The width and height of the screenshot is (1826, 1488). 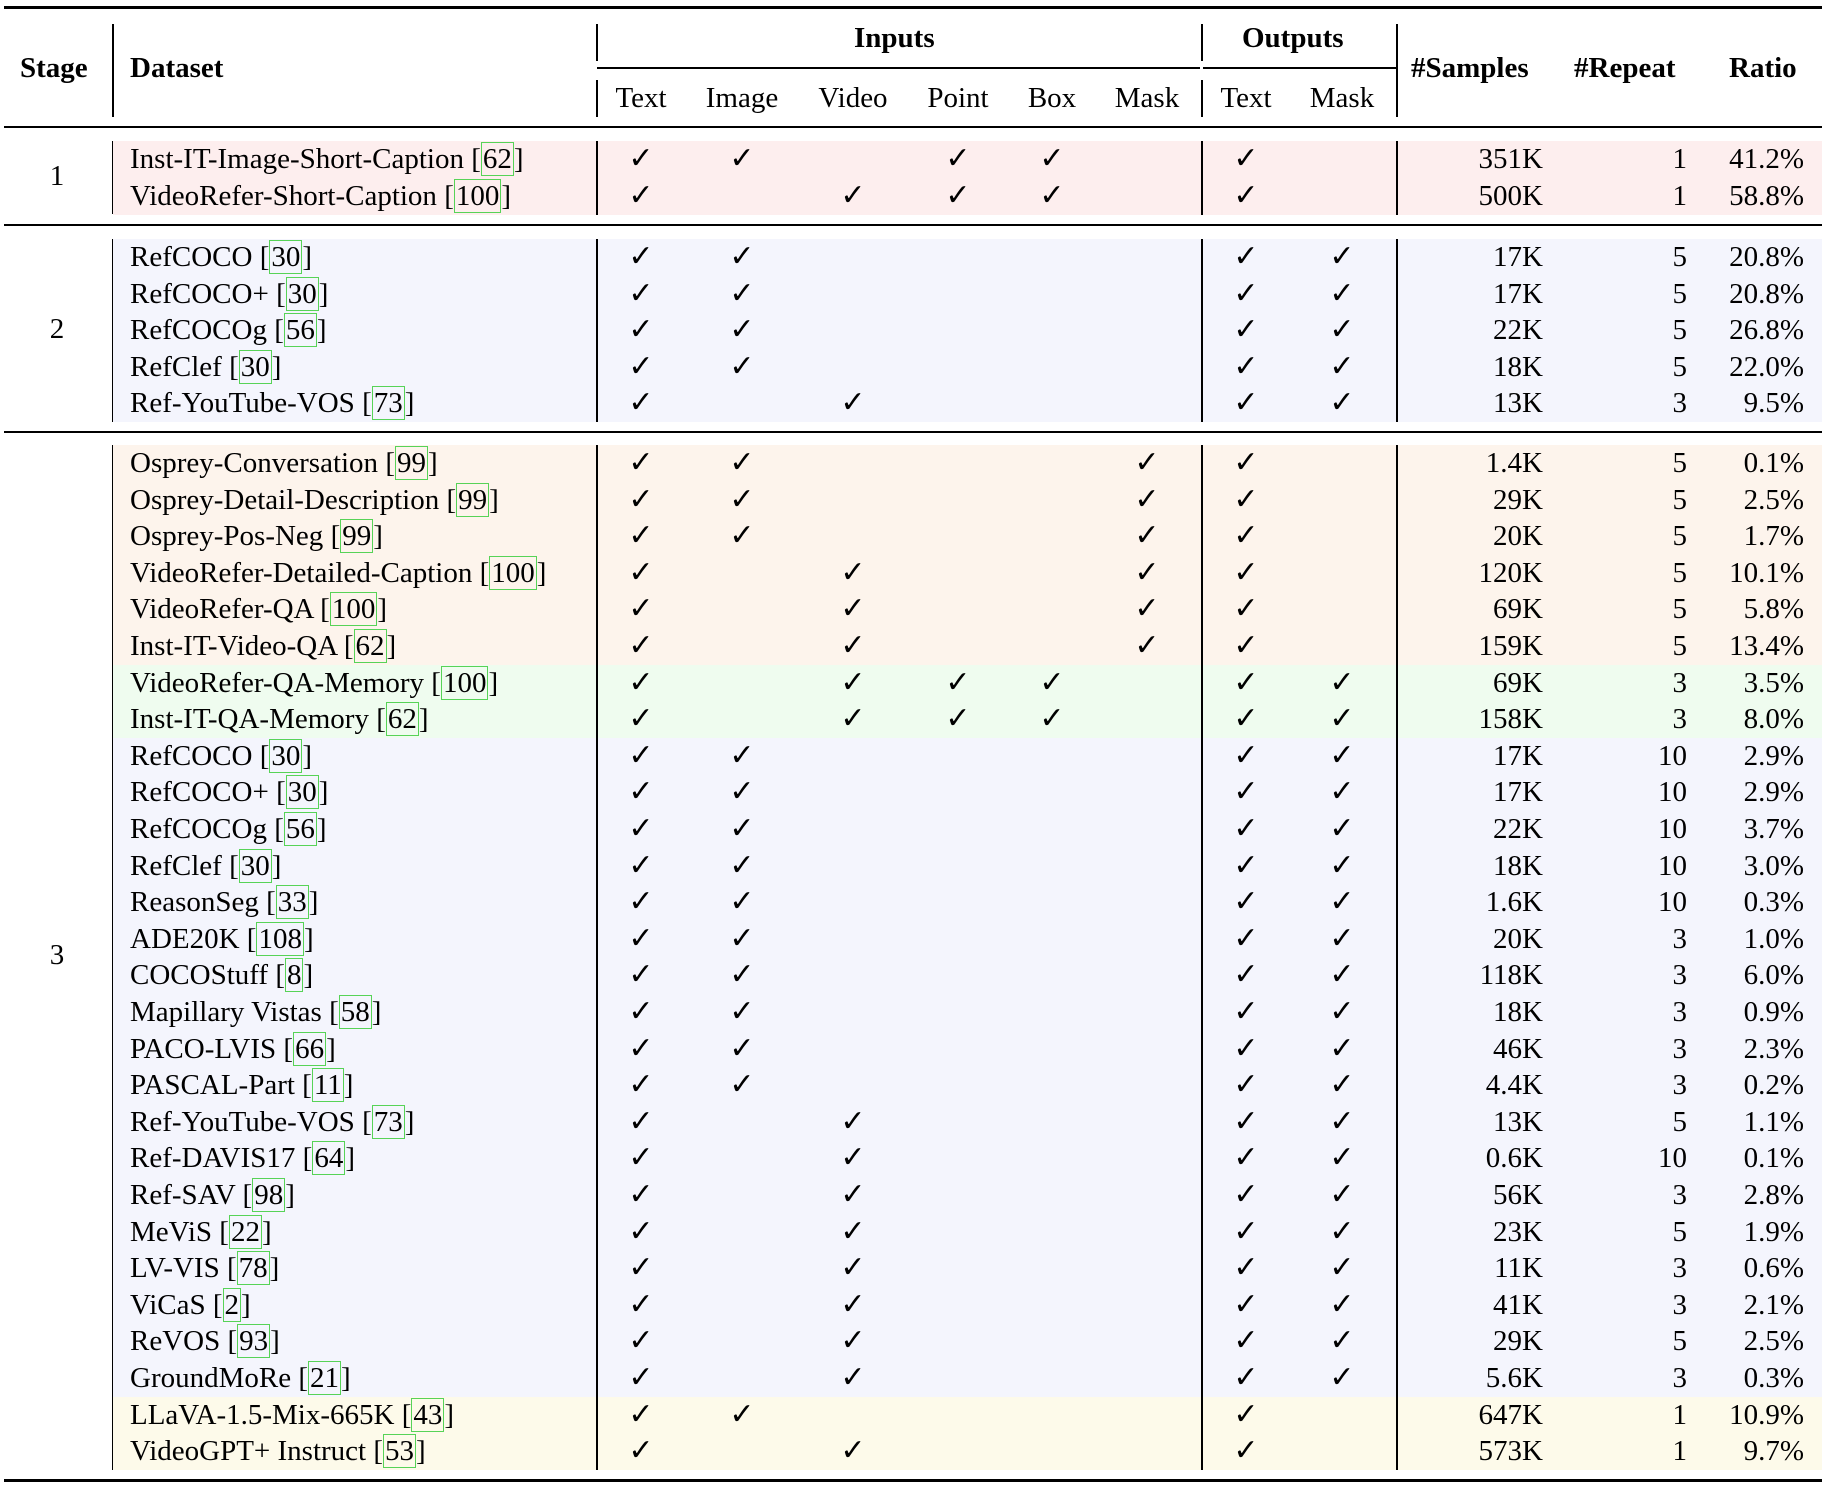 What do you see at coordinates (357, 536) in the screenshot?
I see `citation-number: 99` at bounding box center [357, 536].